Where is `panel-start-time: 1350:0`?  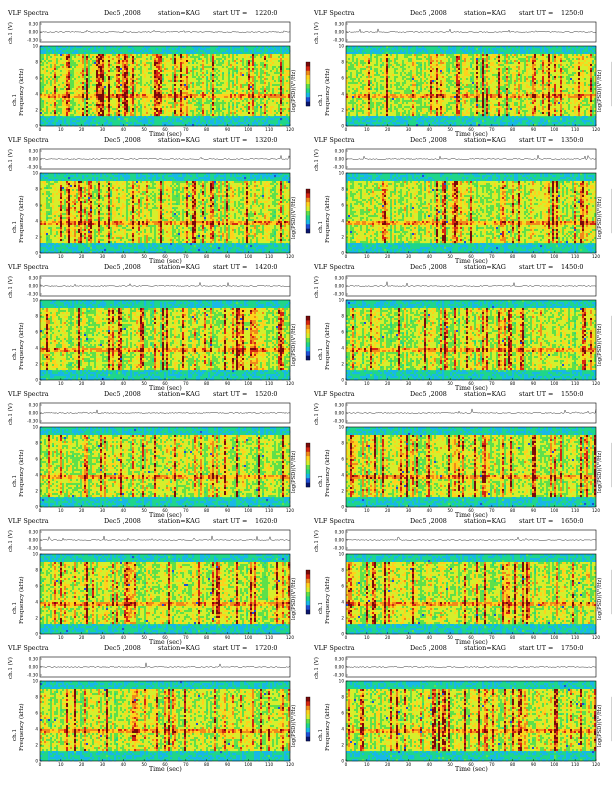 panel-start-time: 1350:0 is located at coordinates (572, 140).